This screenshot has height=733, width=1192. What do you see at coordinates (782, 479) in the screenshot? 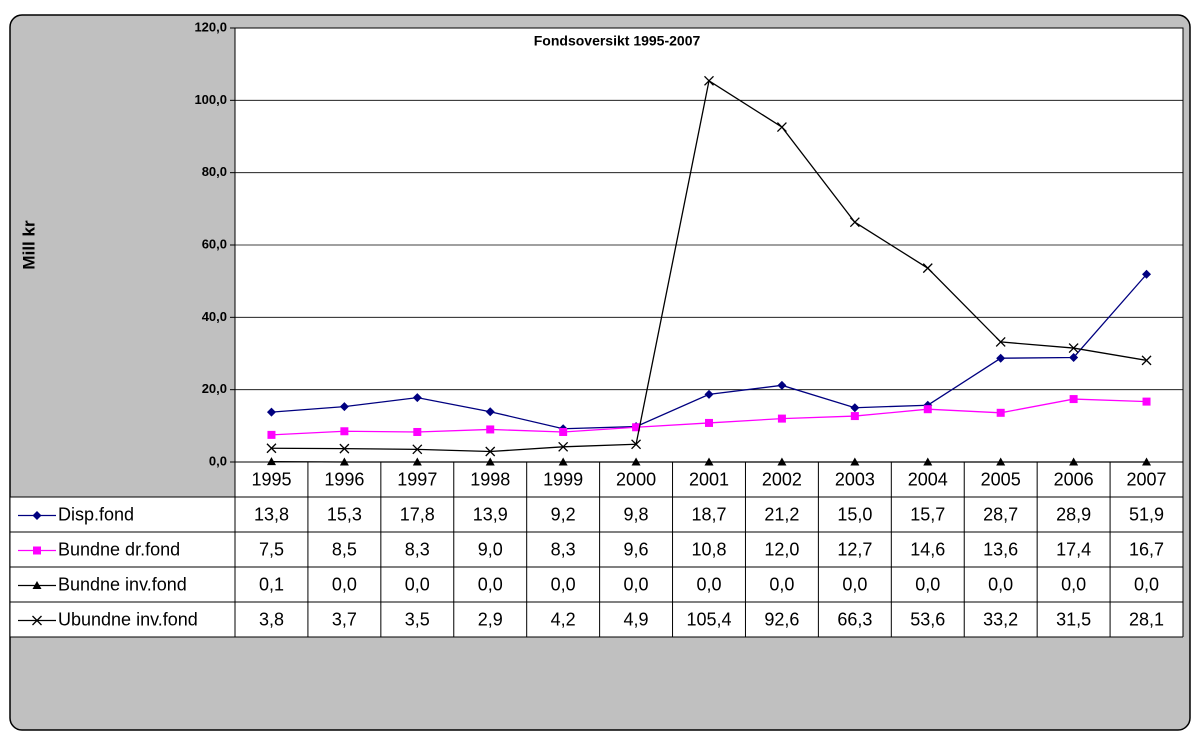
I see `x-tick-label: 2002` at bounding box center [782, 479].